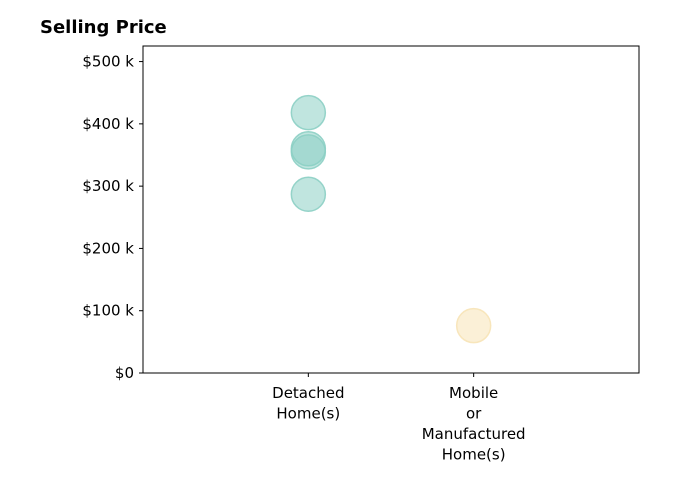  What do you see at coordinates (108, 311) in the screenshot?
I see `y-tick-label: $100 k` at bounding box center [108, 311].